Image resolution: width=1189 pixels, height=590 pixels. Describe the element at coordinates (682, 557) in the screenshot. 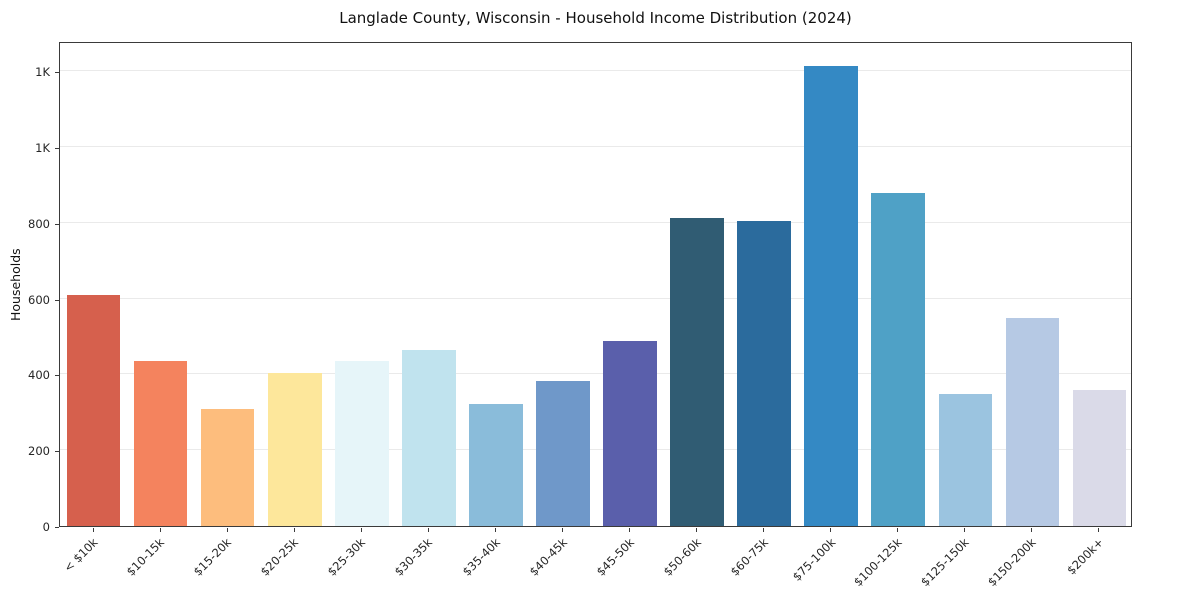

I see `x-tick-label: $50-60k` at that location.